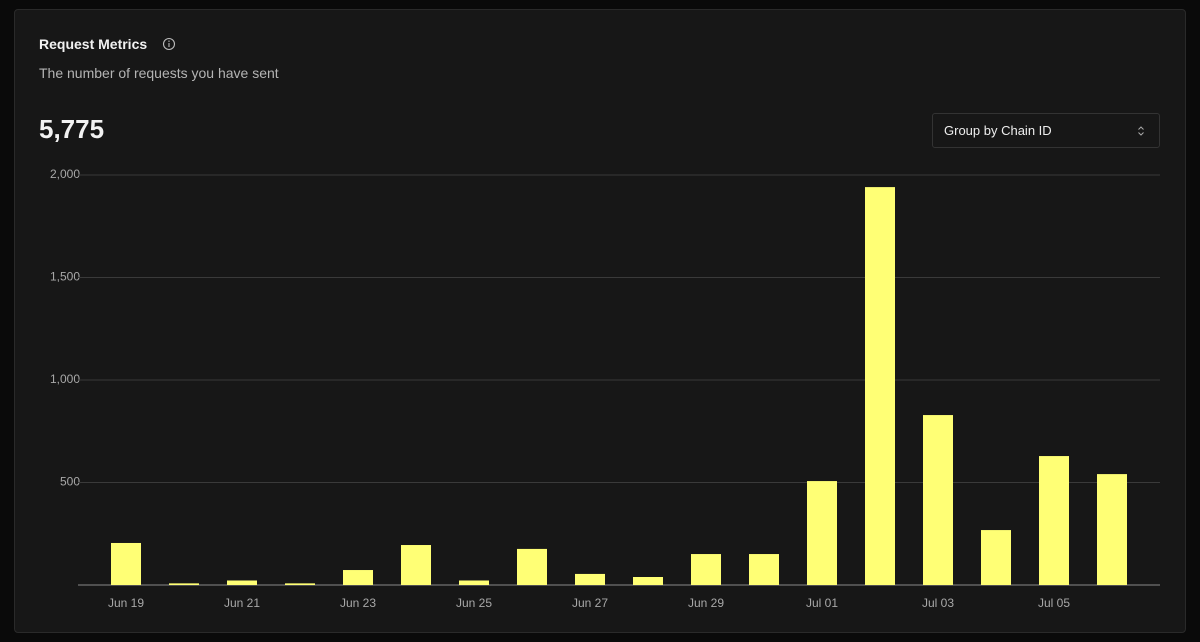 The width and height of the screenshot is (1200, 642). Describe the element at coordinates (706, 603) in the screenshot. I see `x-tick-label: Jun 29` at that location.